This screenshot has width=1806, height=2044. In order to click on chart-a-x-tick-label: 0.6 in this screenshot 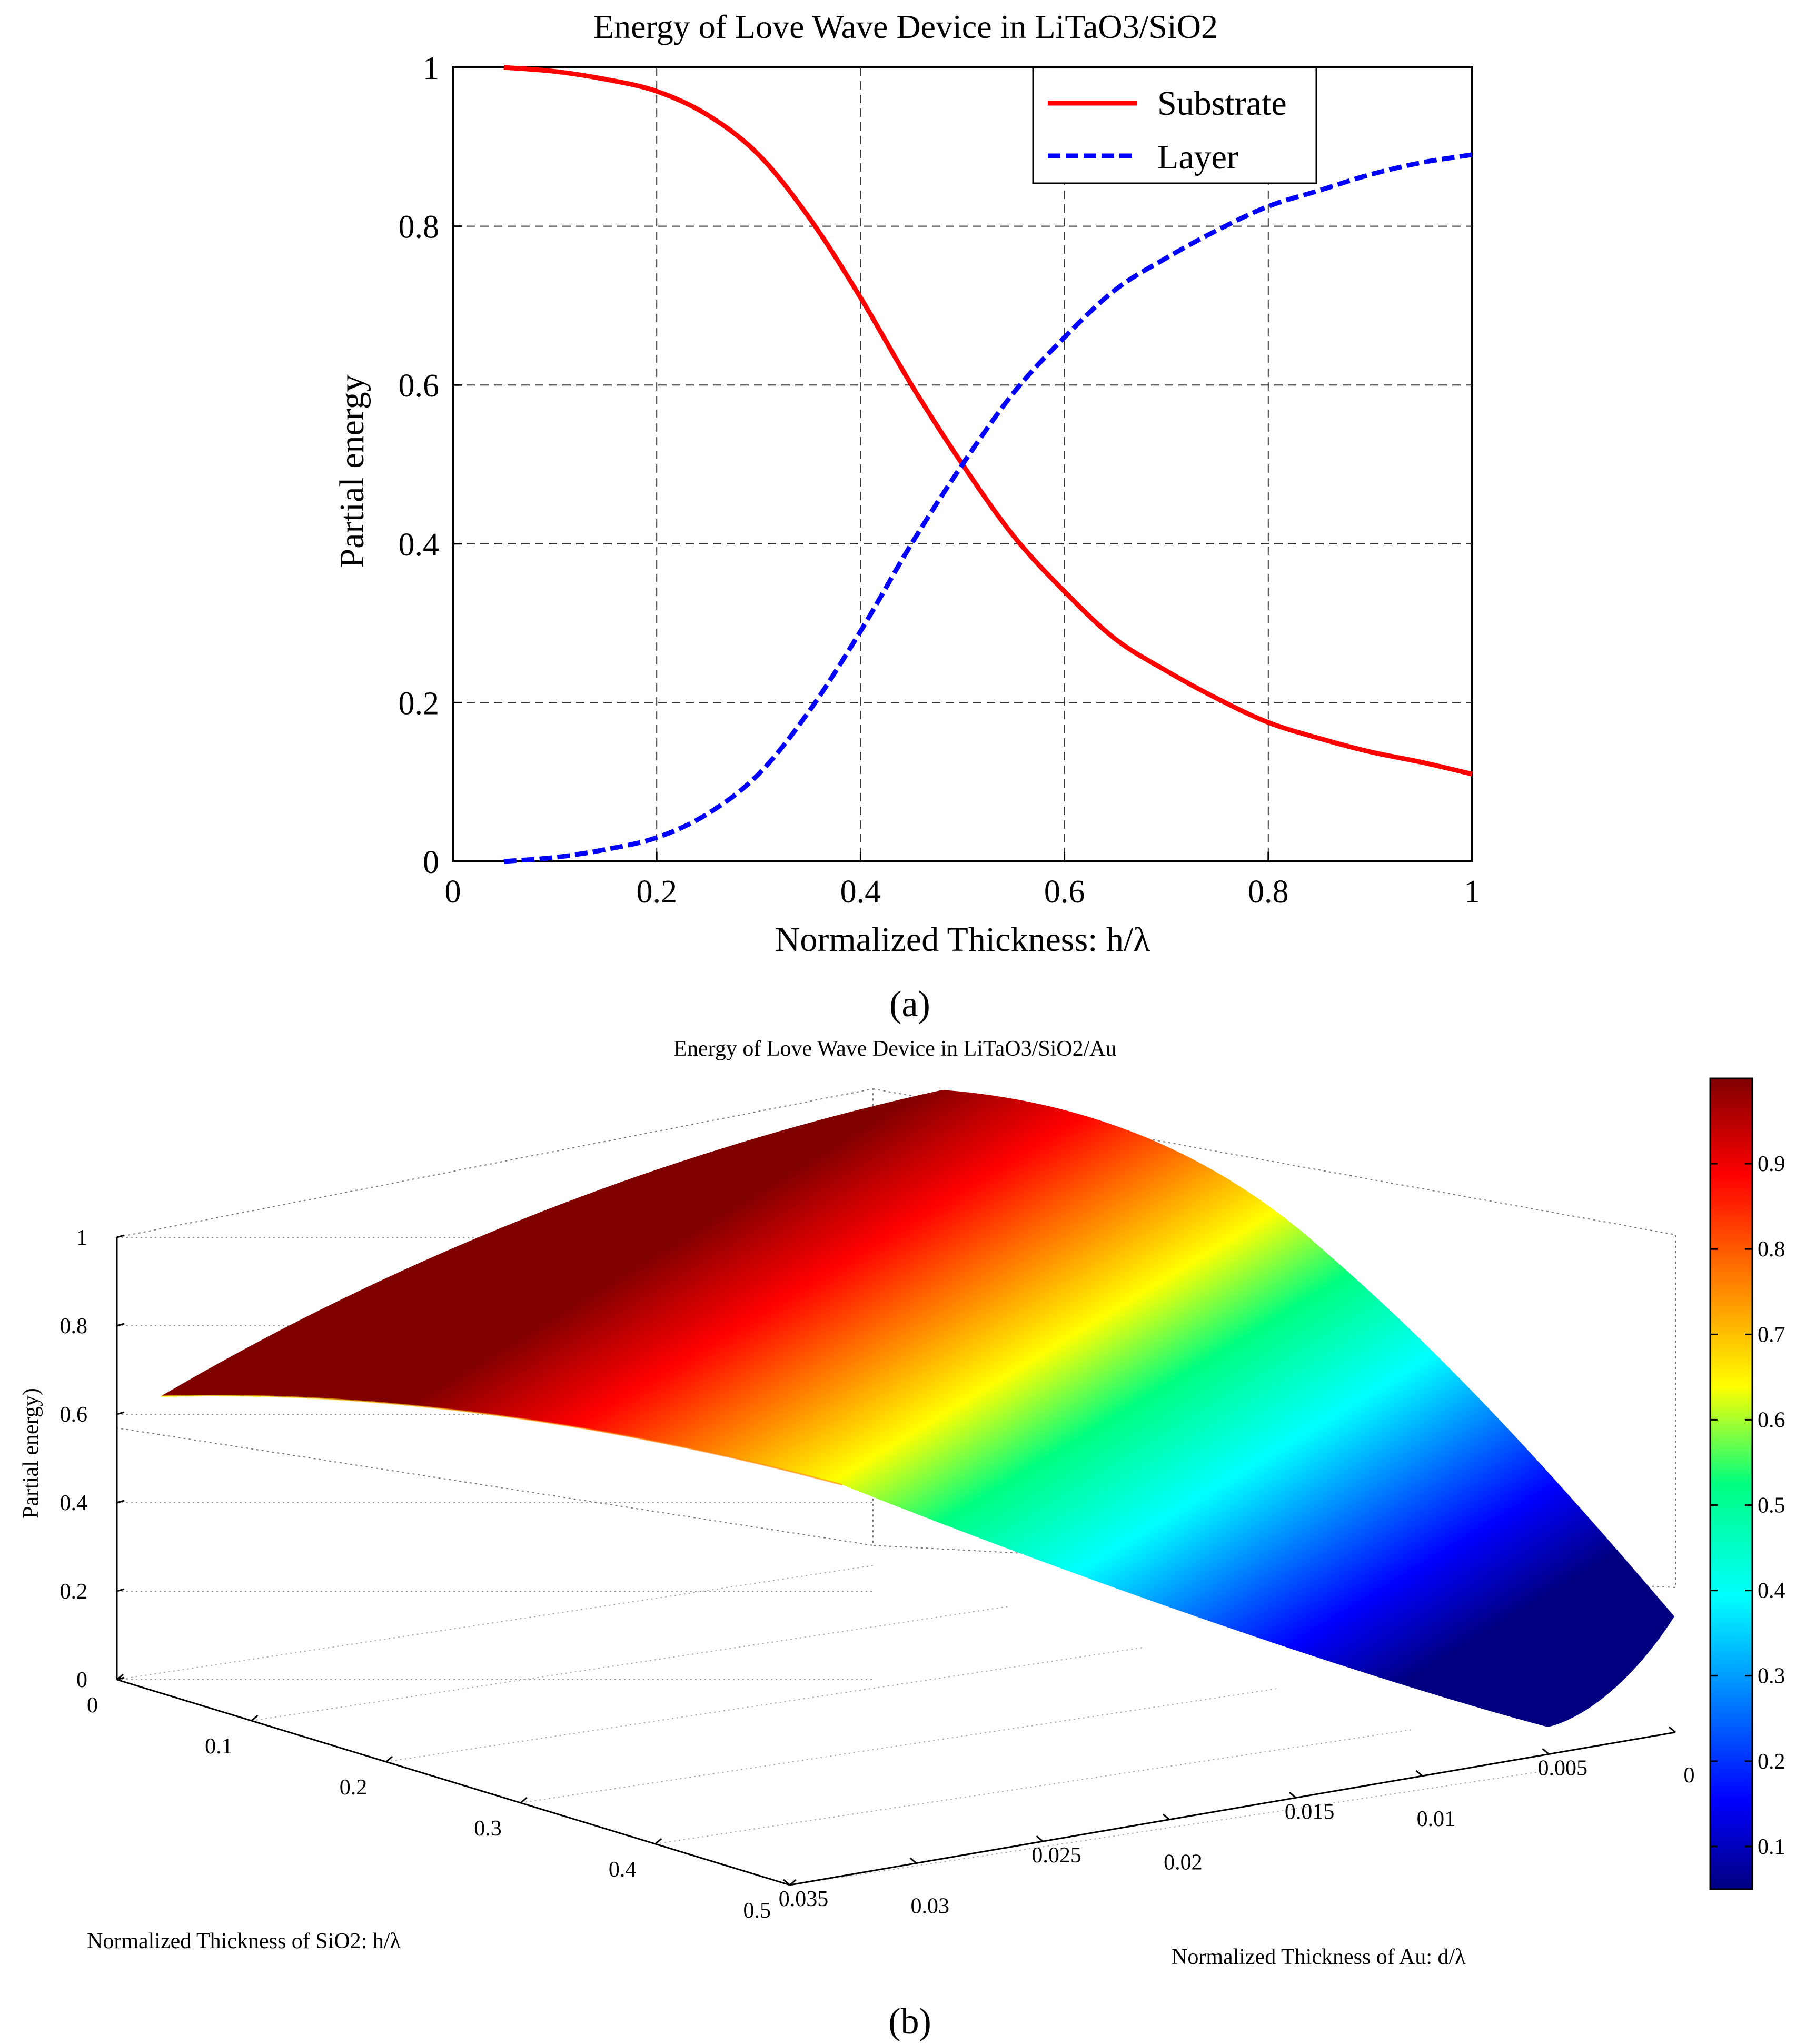, I will do `click(1064, 892)`.